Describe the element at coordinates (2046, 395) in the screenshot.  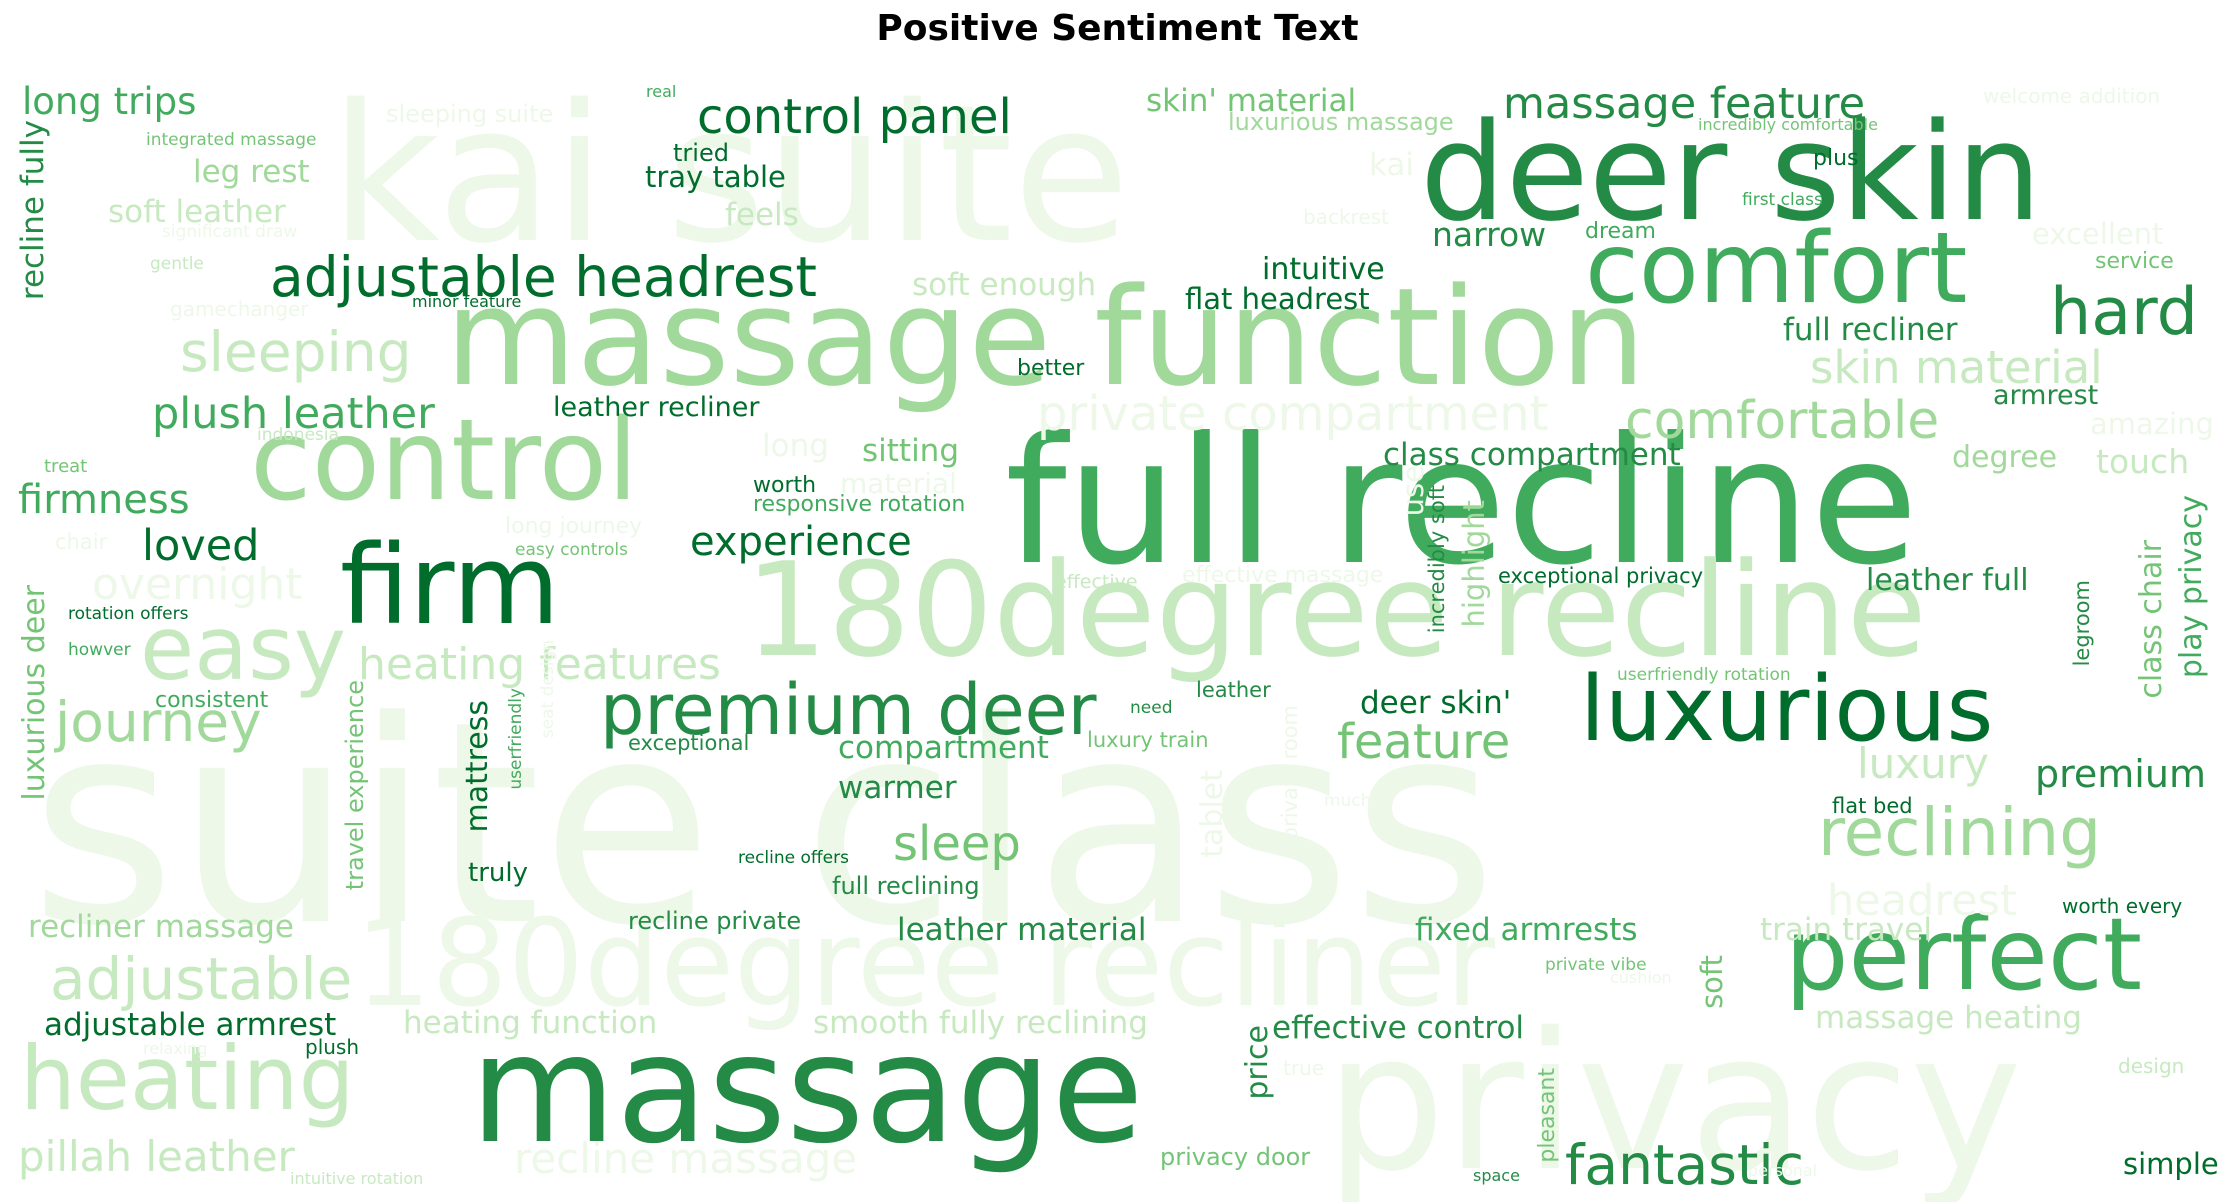
I see `cloud-word-armrest: armrest` at that location.